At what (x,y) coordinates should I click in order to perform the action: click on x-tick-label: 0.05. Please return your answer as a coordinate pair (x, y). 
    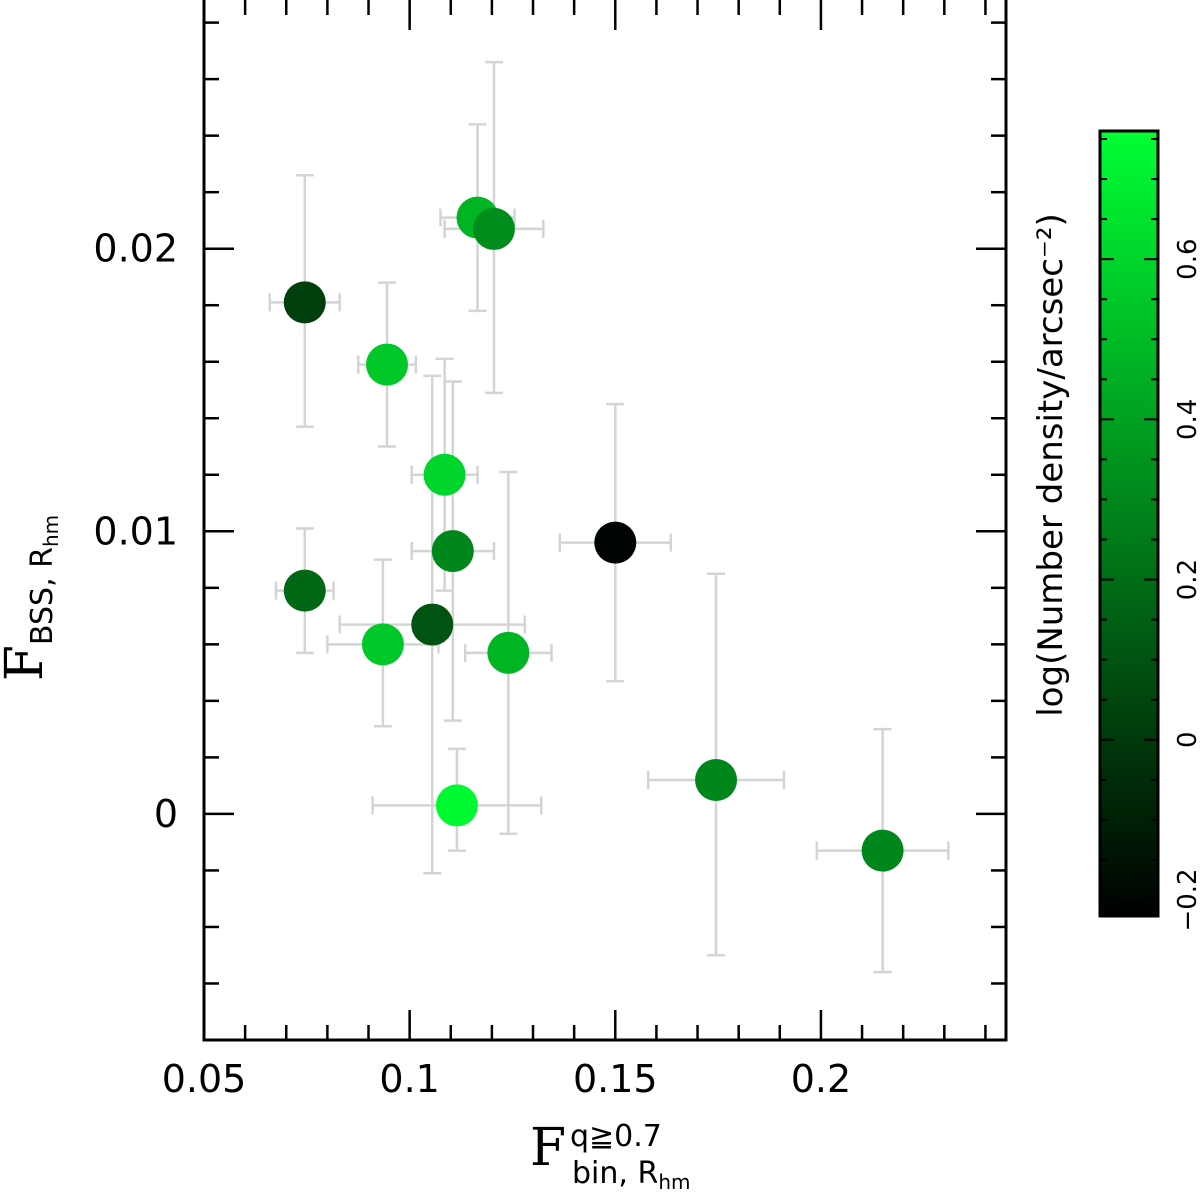
    Looking at the image, I should click on (204, 1079).